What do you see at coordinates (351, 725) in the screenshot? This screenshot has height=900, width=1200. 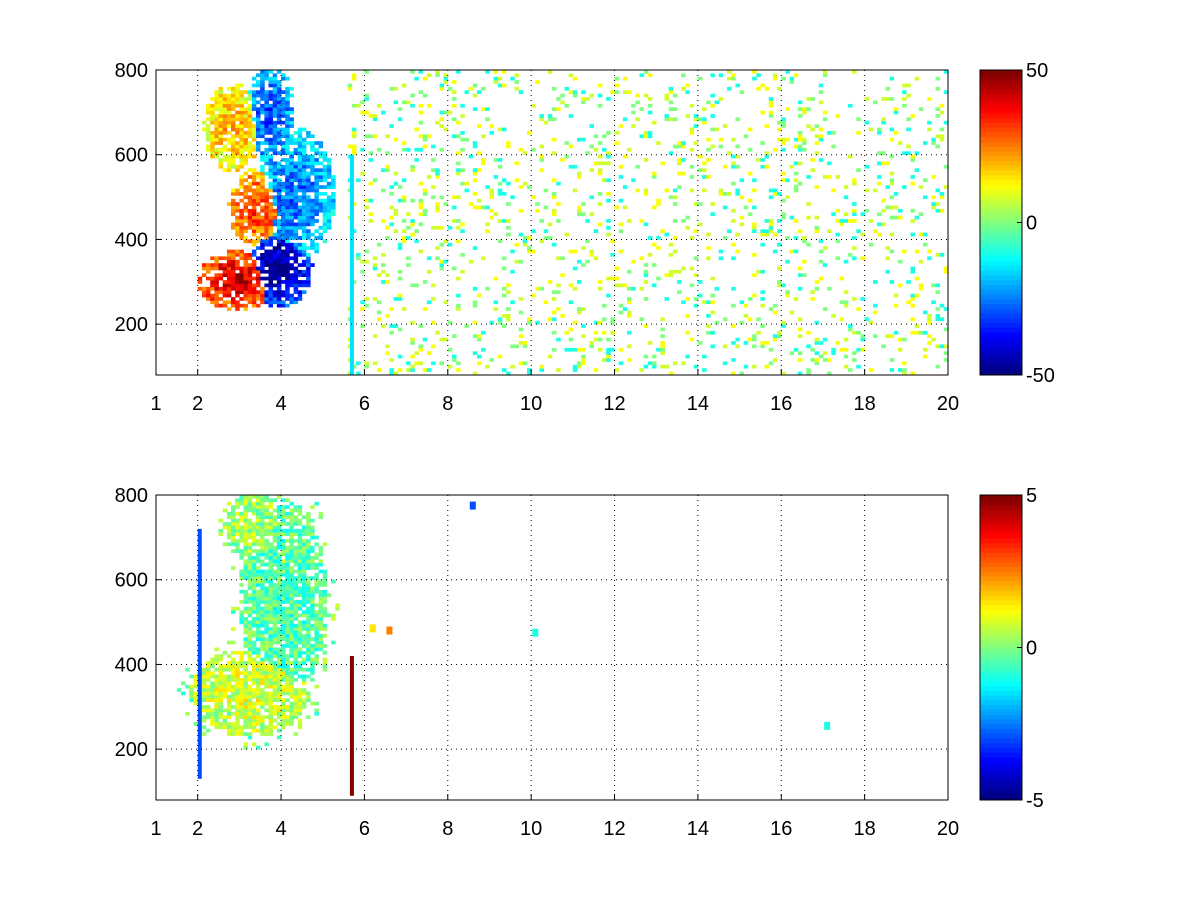 I see `heatmap-column` at bounding box center [351, 725].